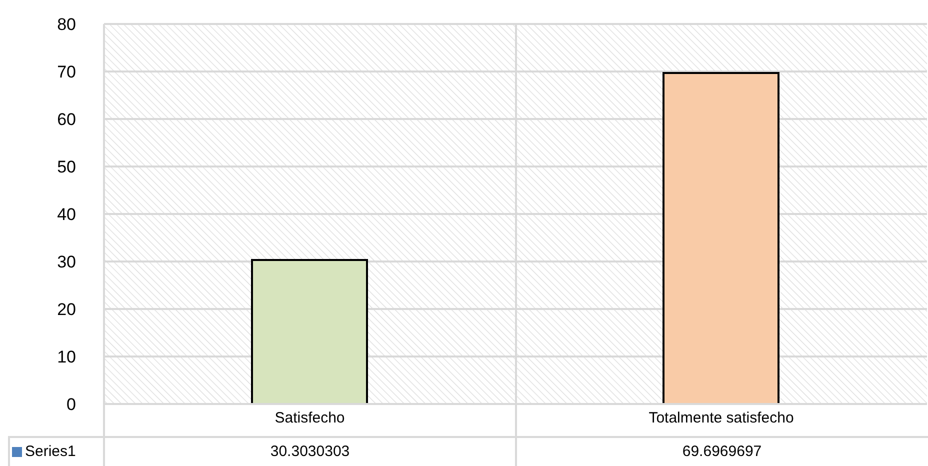 The image size is (928, 466). What do you see at coordinates (50, 451) in the screenshot?
I see `text: Series1` at bounding box center [50, 451].